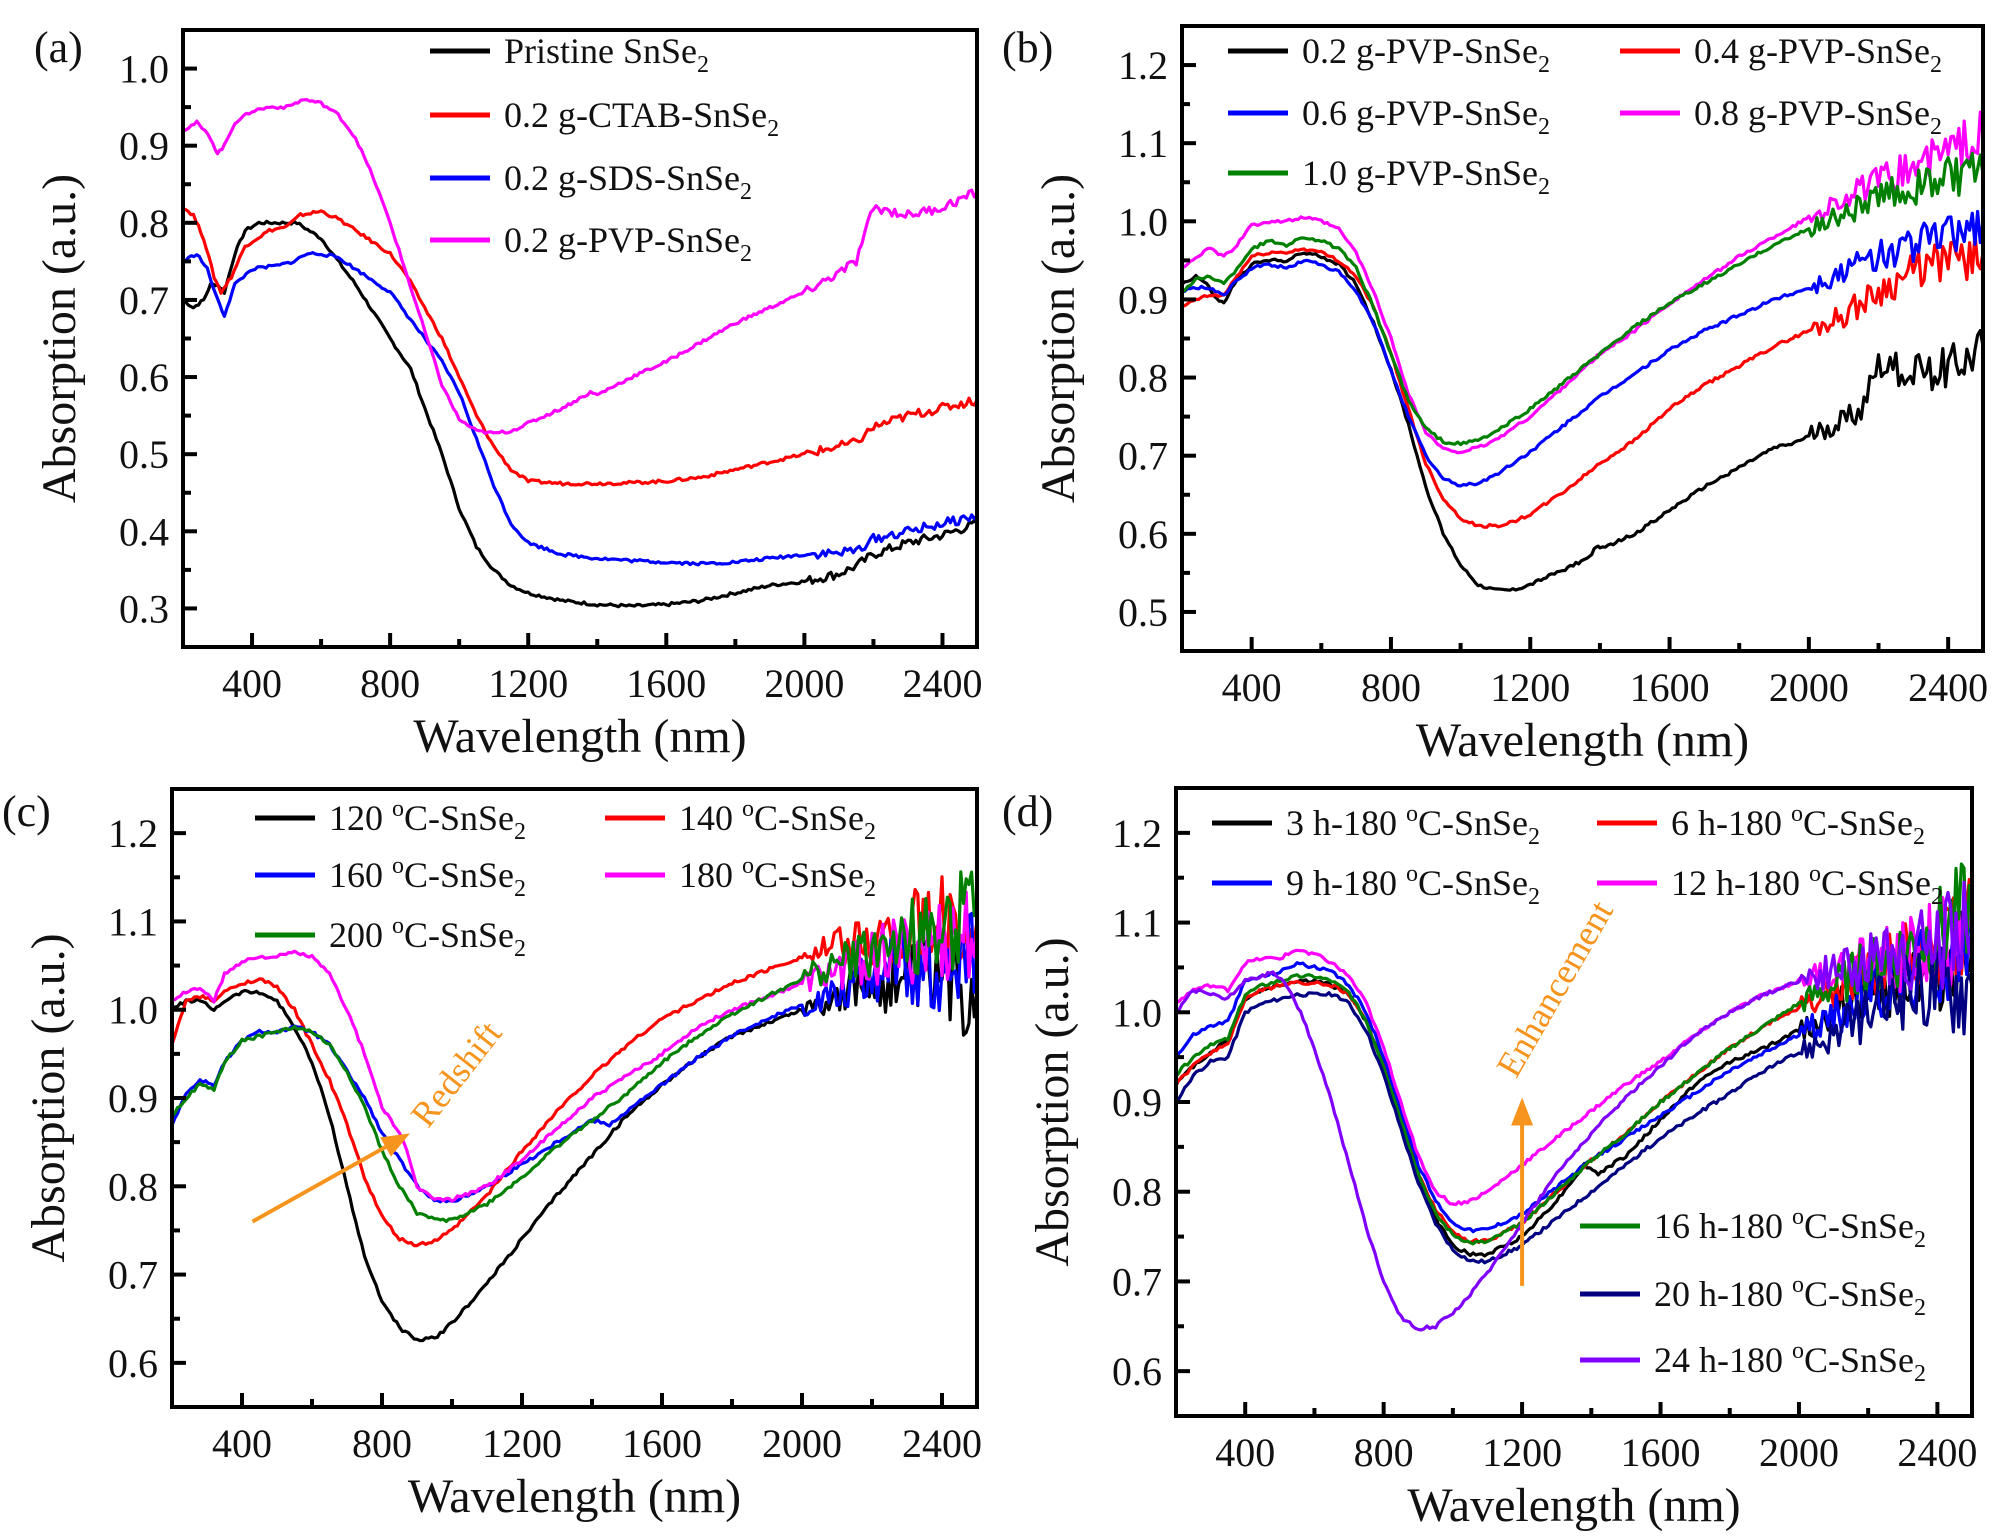 The height and width of the screenshot is (1538, 2000). Describe the element at coordinates (26, 811) in the screenshot. I see `panel-label: (c)` at that location.